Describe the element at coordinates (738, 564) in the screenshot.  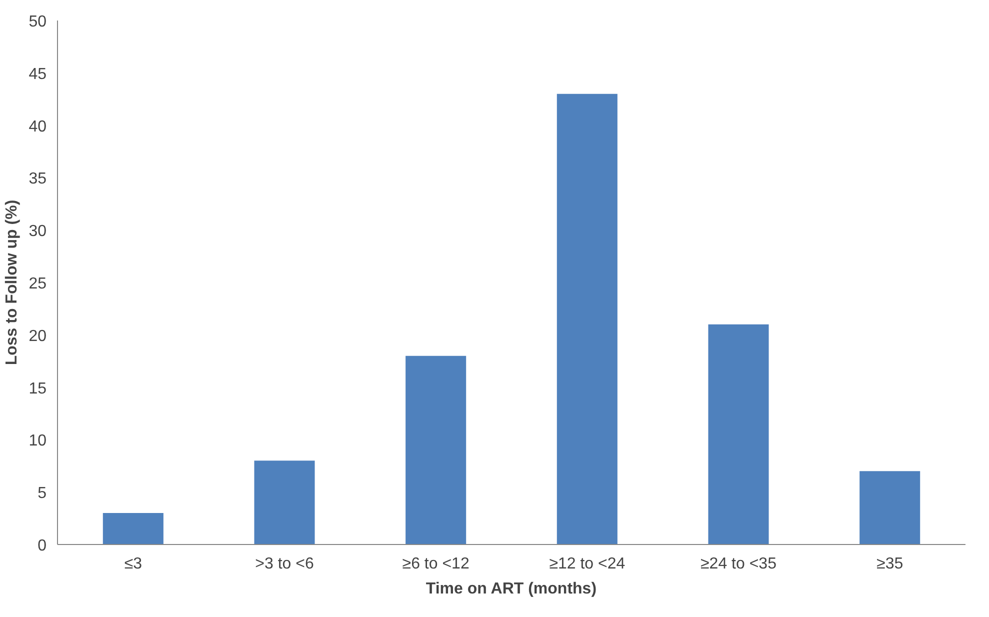
I see `x-tick-label: ≥24 to <35` at that location.